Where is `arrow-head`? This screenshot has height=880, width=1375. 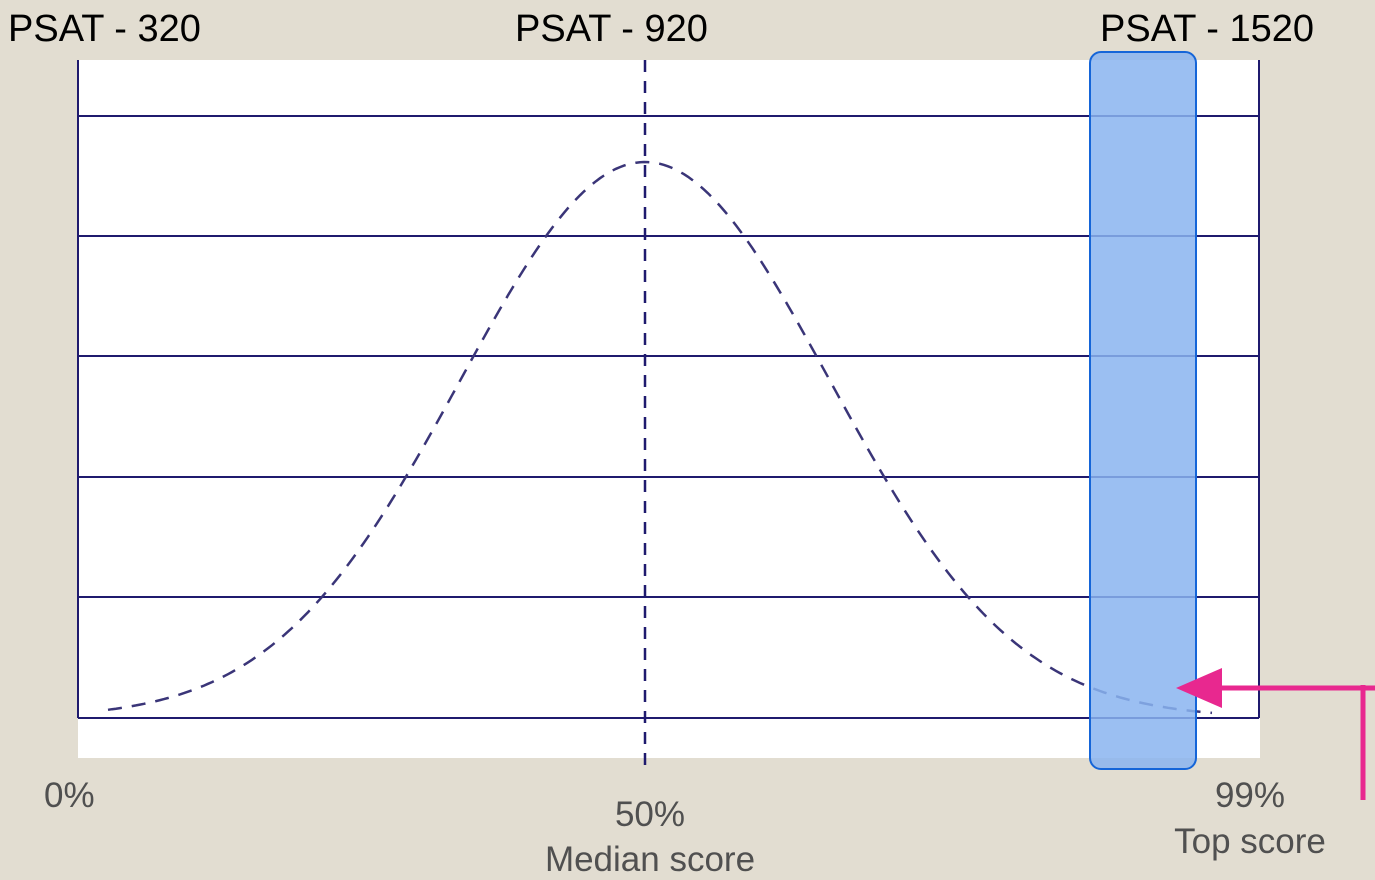
arrow-head is located at coordinates (1199, 688).